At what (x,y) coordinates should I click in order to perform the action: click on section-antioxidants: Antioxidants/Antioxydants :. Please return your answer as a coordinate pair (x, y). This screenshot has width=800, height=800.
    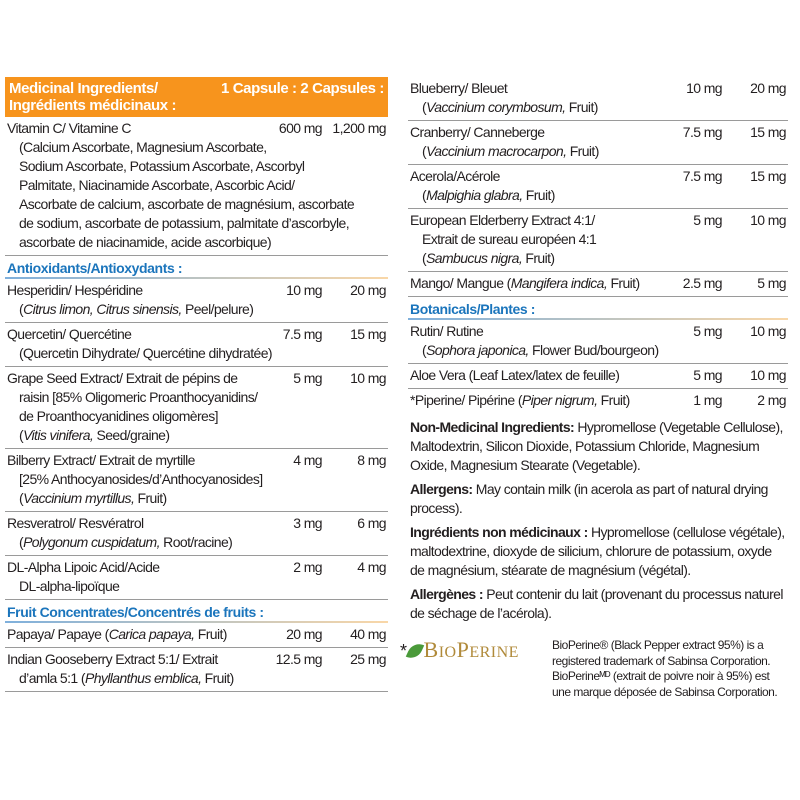
    Looking at the image, I should click on (196, 267).